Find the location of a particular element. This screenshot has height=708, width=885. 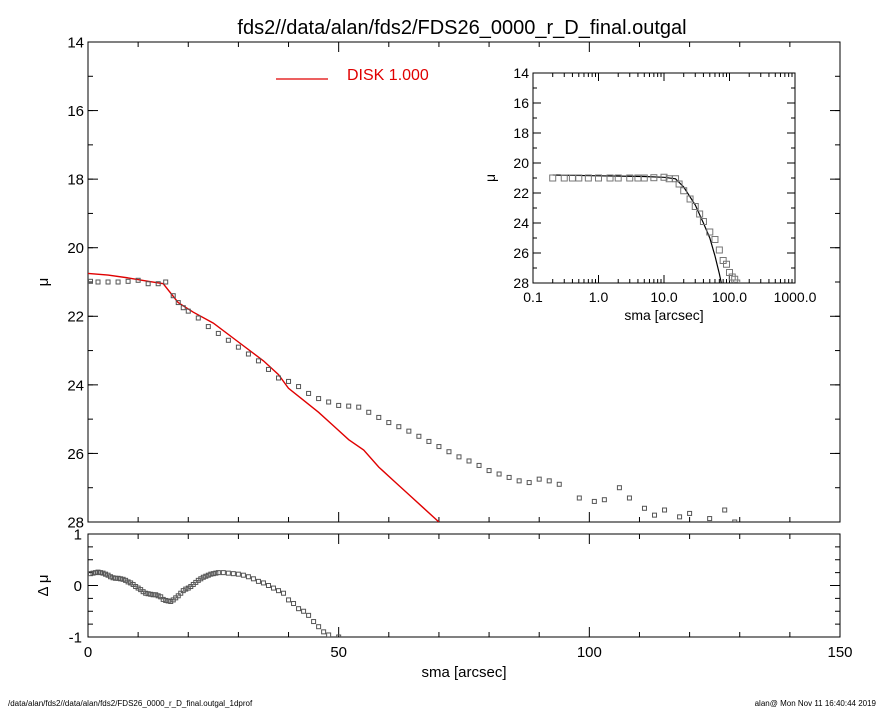

main-y-tick-label: 14 is located at coordinates (75, 42).